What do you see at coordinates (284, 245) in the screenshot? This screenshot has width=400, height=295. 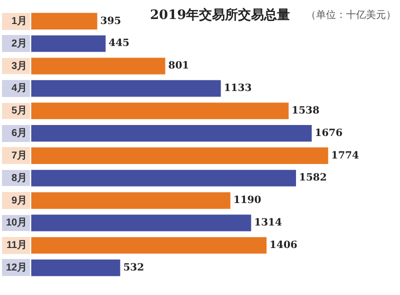 I see `data-label: 1406` at bounding box center [284, 245].